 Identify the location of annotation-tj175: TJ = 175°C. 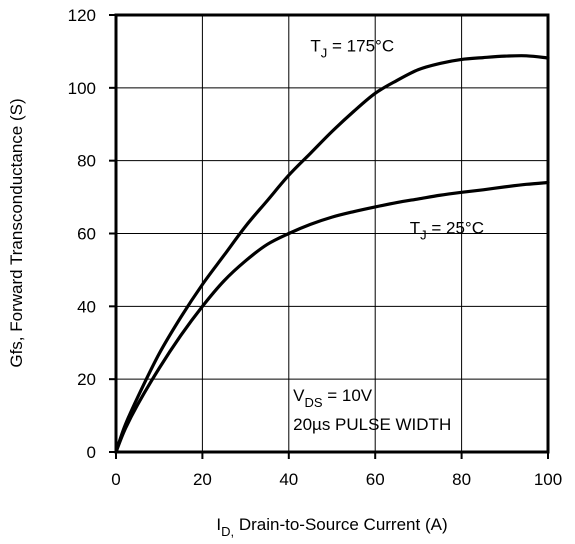
(352, 48).